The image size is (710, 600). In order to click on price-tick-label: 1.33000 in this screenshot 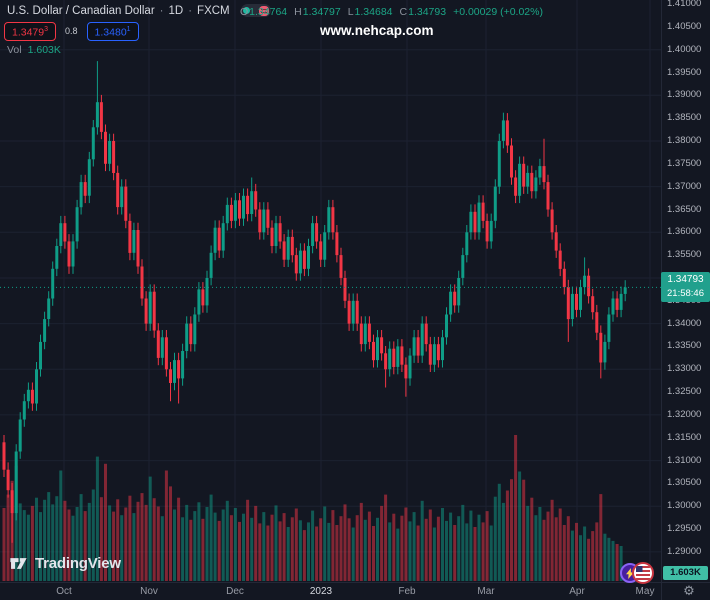, I will do `click(684, 369)`.